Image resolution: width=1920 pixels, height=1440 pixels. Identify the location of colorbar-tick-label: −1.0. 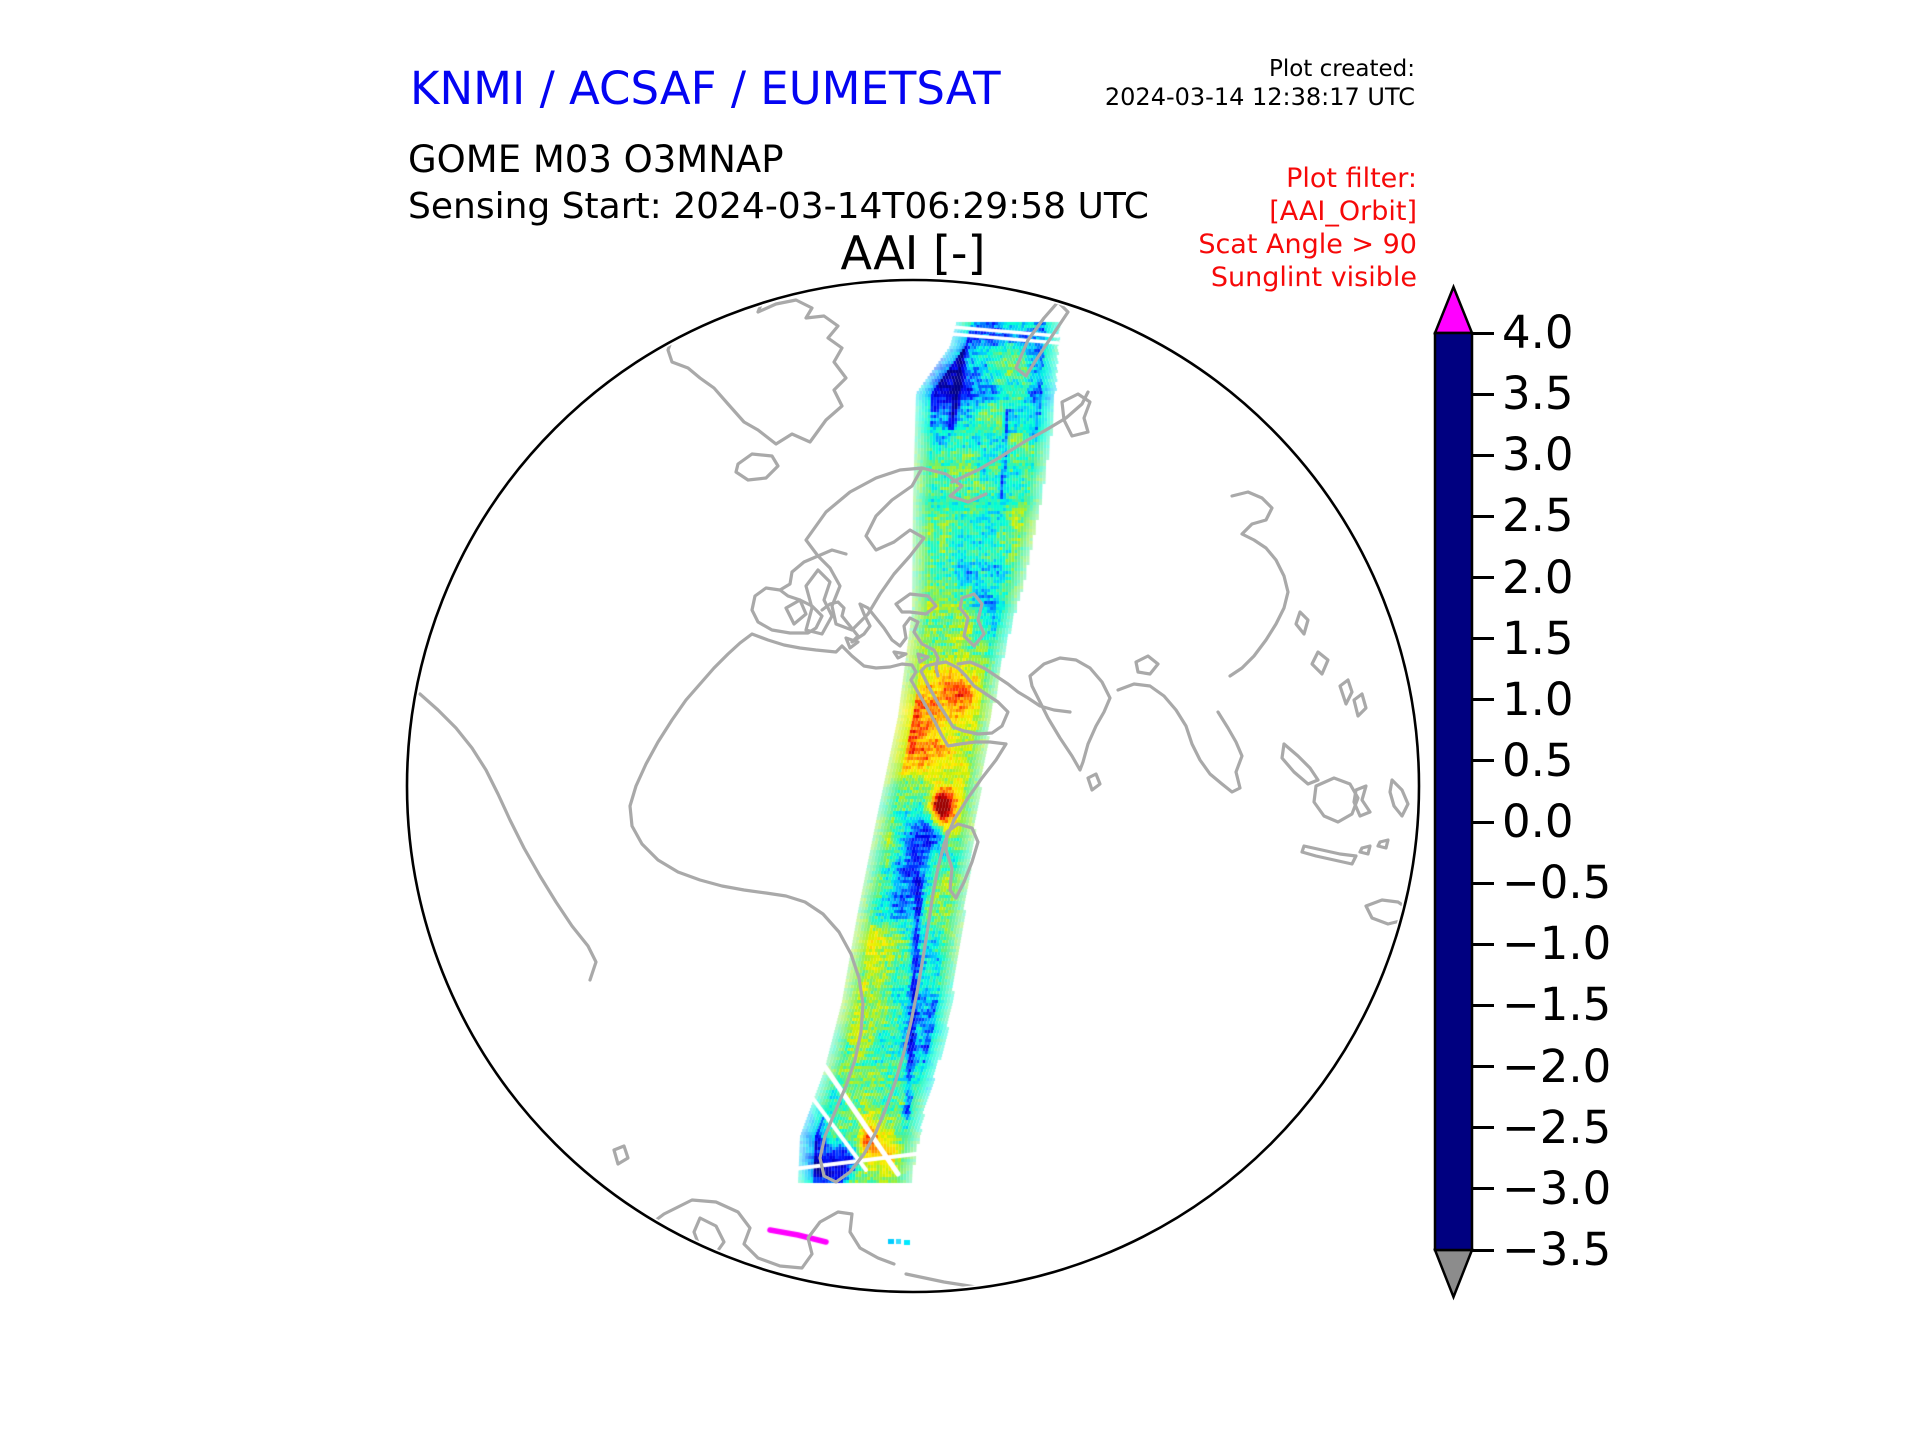
(1557, 944).